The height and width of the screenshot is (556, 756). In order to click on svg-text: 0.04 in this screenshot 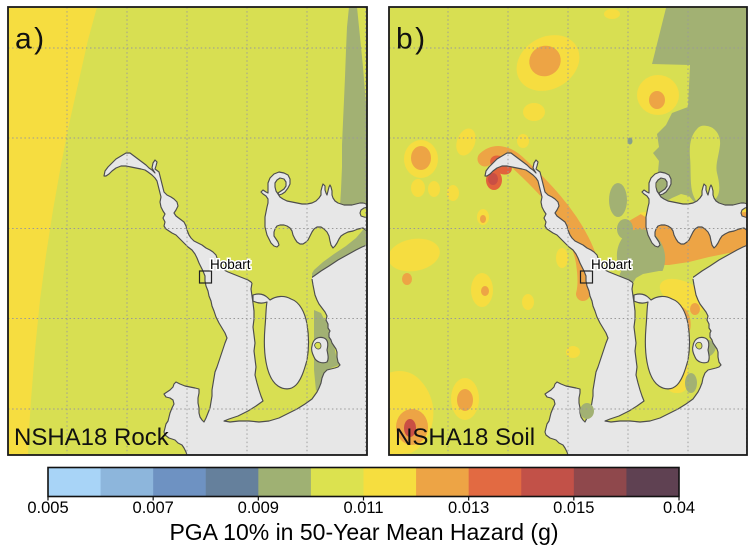, I will do `click(679, 508)`.